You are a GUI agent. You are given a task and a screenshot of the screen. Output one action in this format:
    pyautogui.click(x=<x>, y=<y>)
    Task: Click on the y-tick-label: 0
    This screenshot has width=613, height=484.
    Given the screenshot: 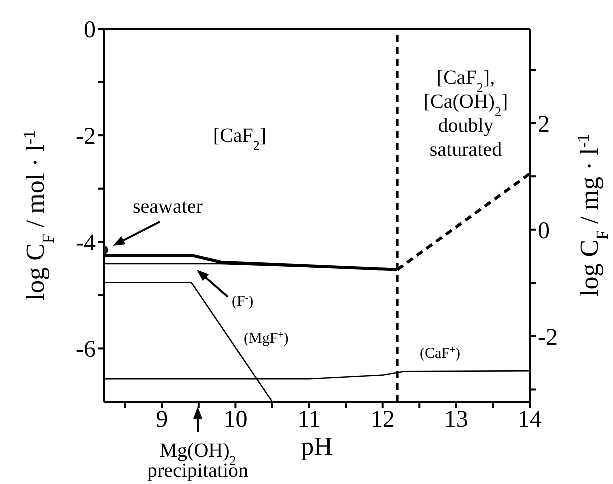 What is the action you would take?
    pyautogui.click(x=90, y=31)
    